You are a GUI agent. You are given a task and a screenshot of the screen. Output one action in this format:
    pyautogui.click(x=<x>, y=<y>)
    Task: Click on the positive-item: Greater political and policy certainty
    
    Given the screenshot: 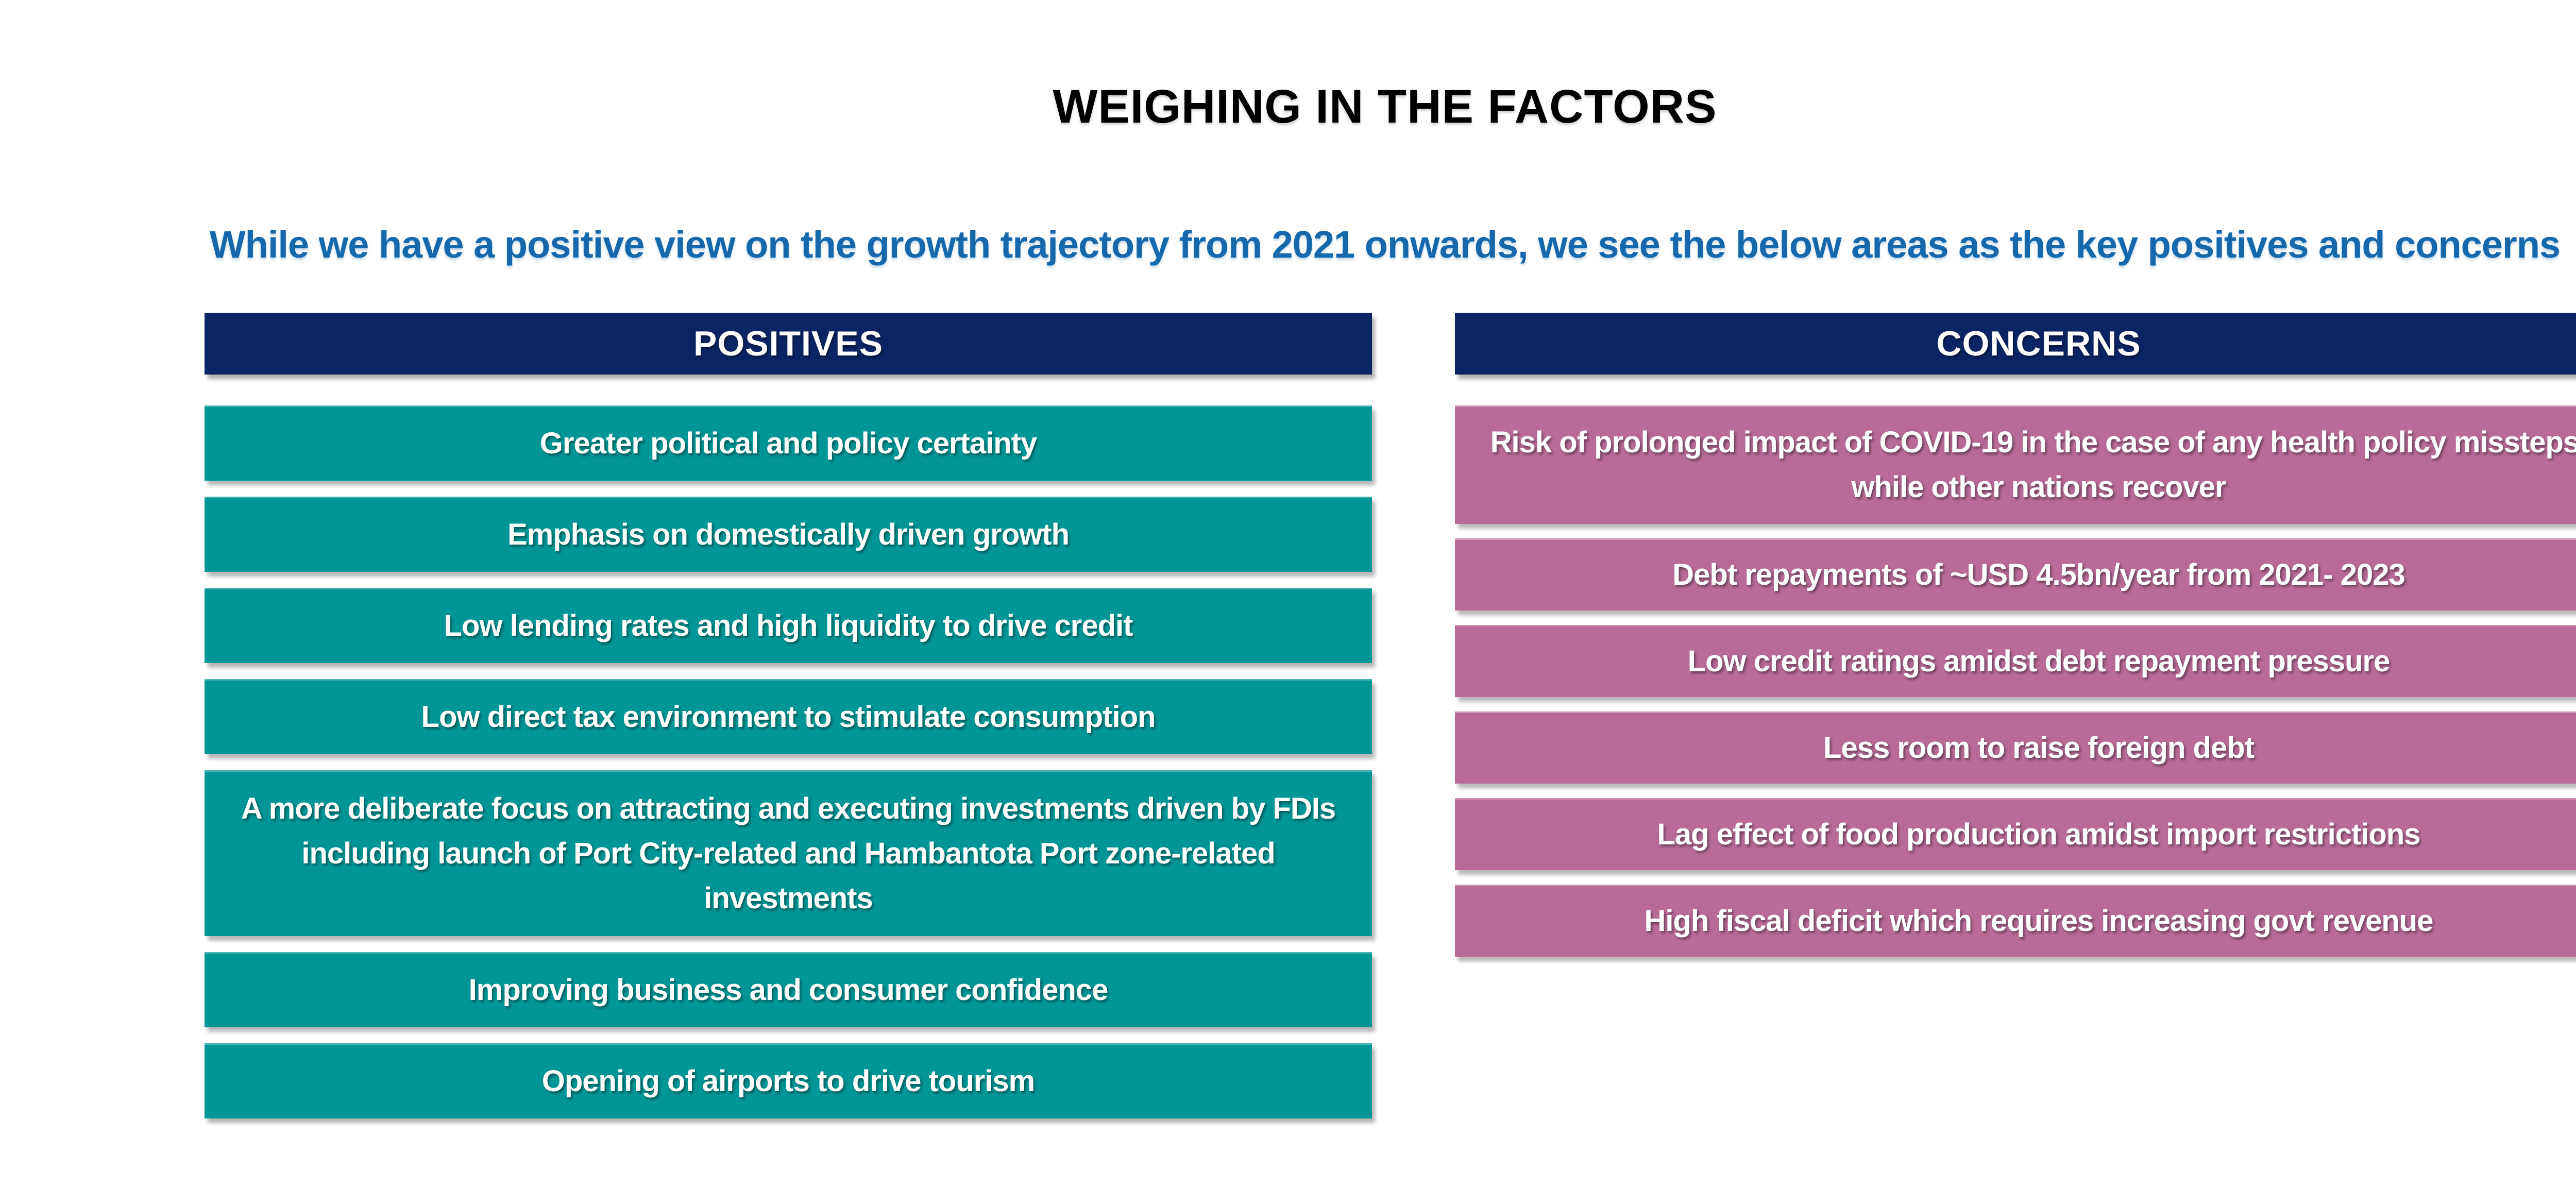 What is the action you would take?
    pyautogui.click(x=788, y=443)
    